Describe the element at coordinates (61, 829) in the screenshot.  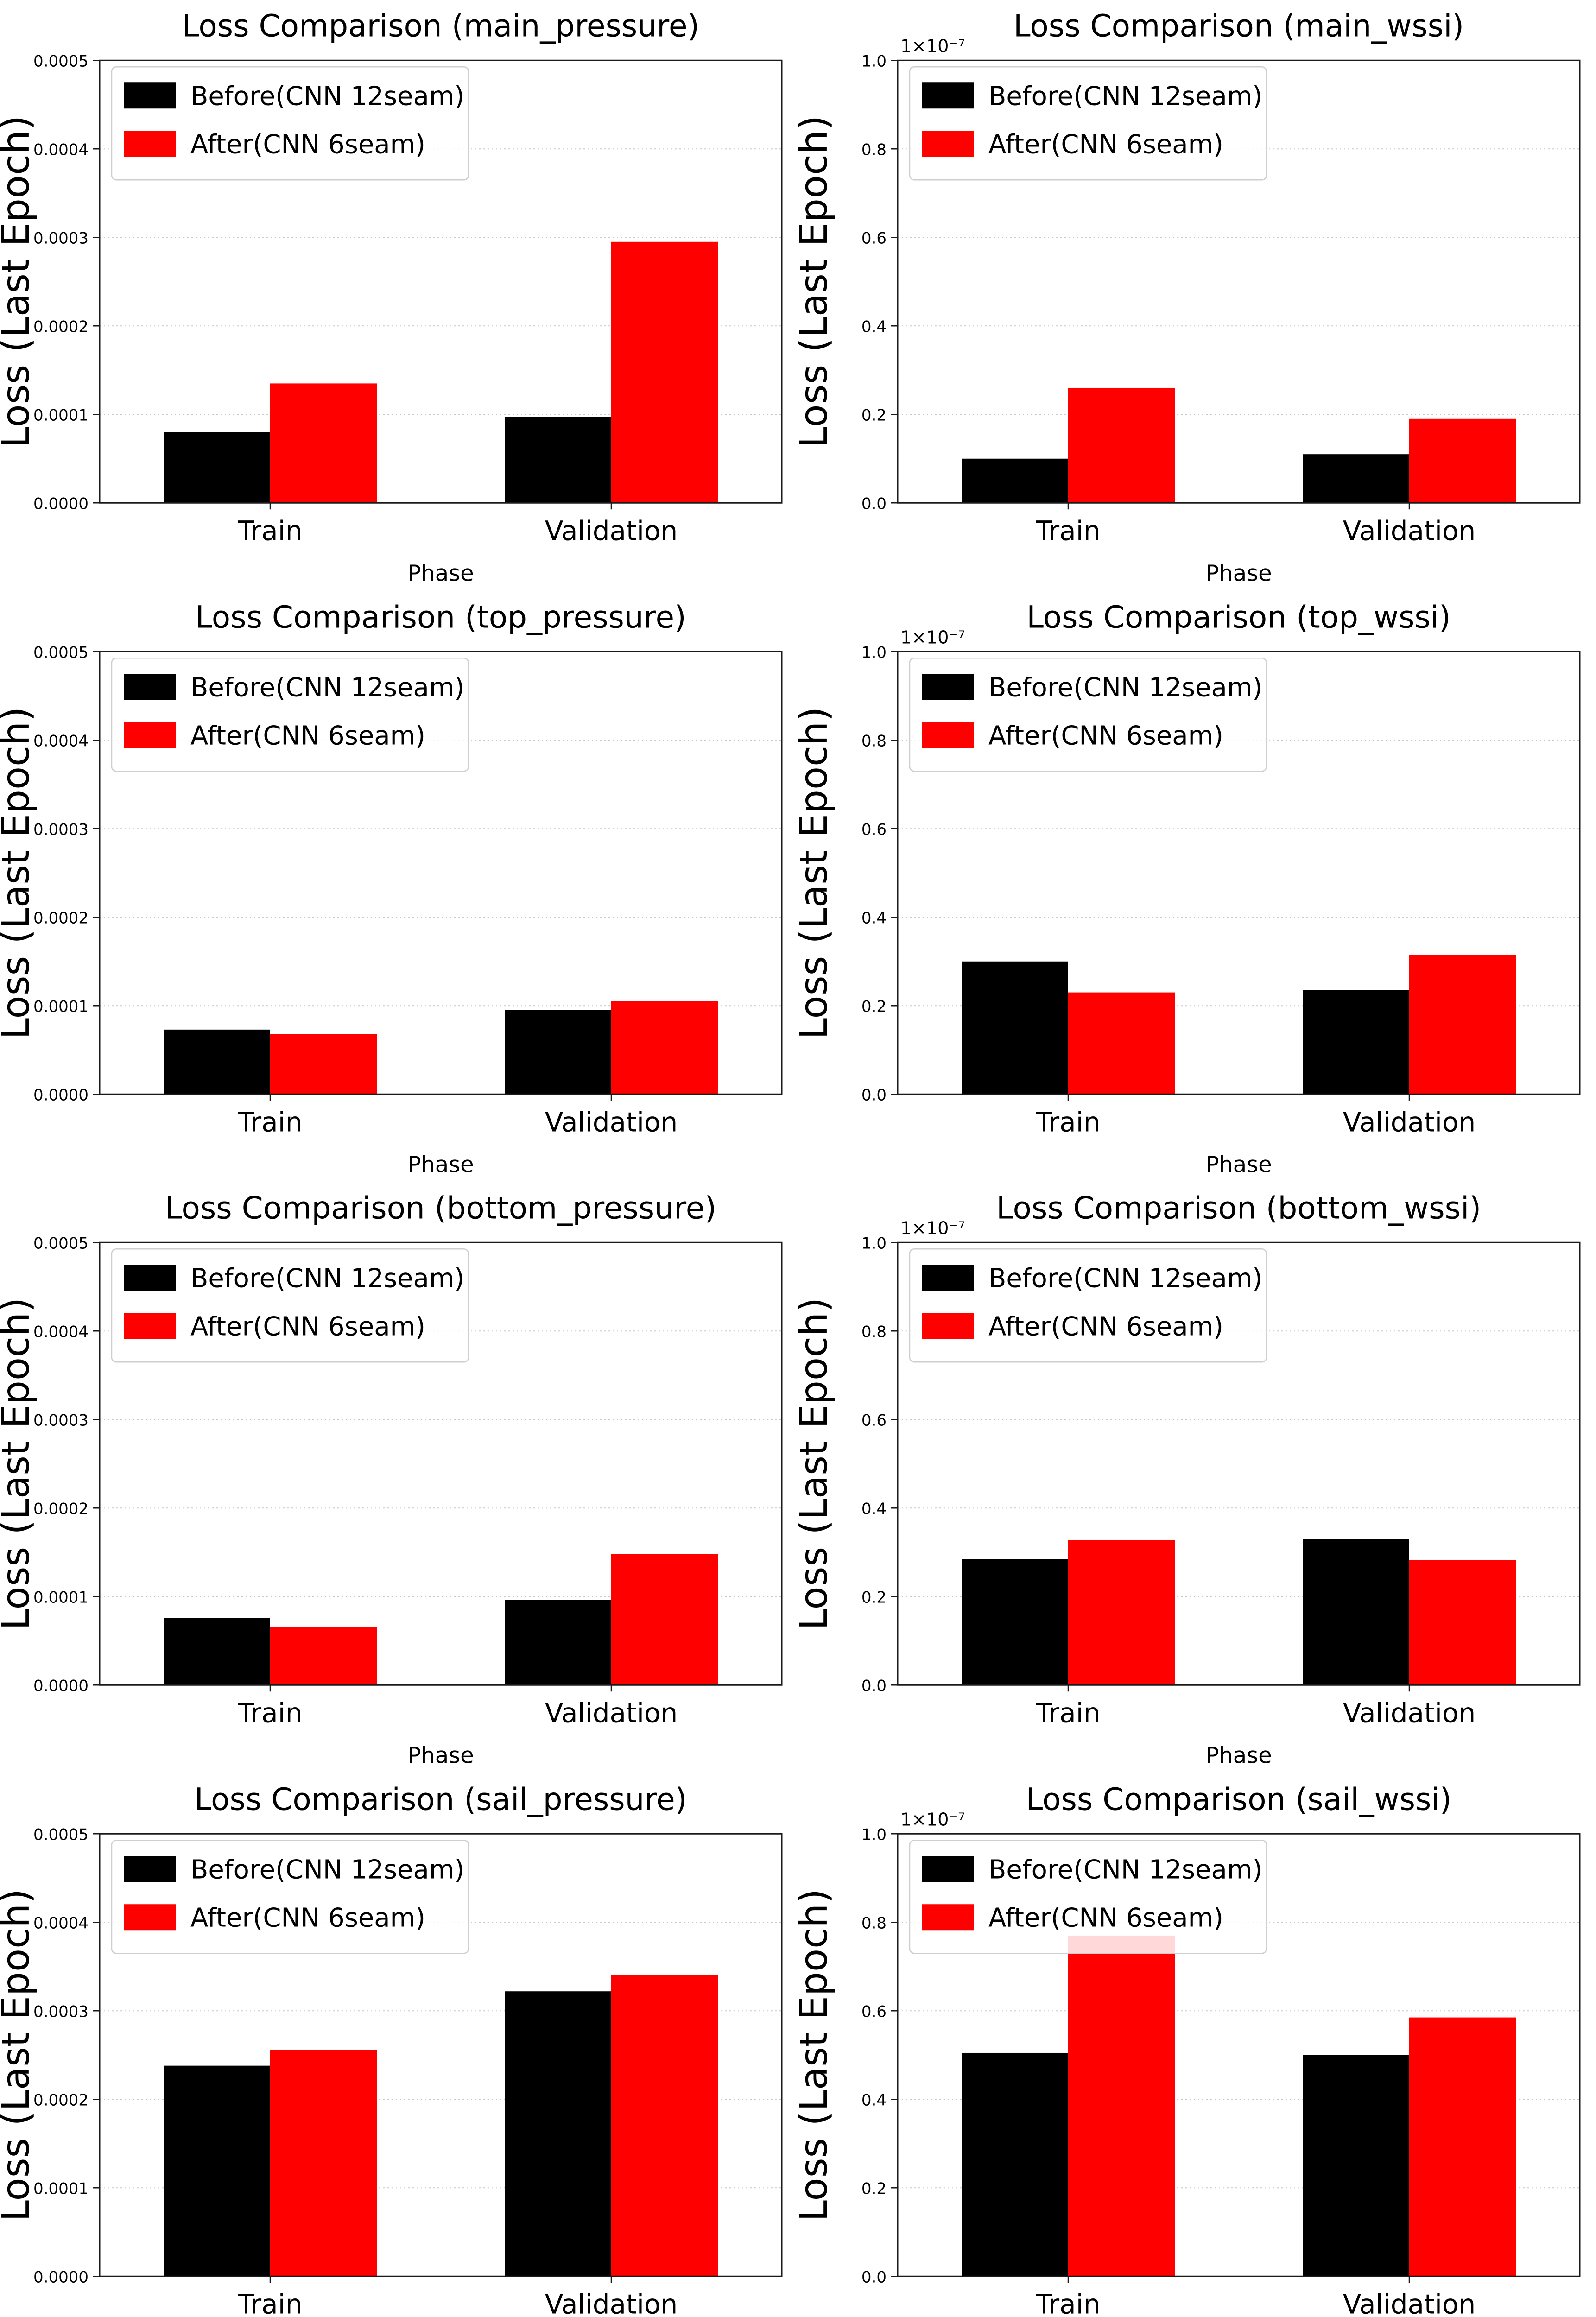
I see `y-tick-label: 0.0003` at that location.